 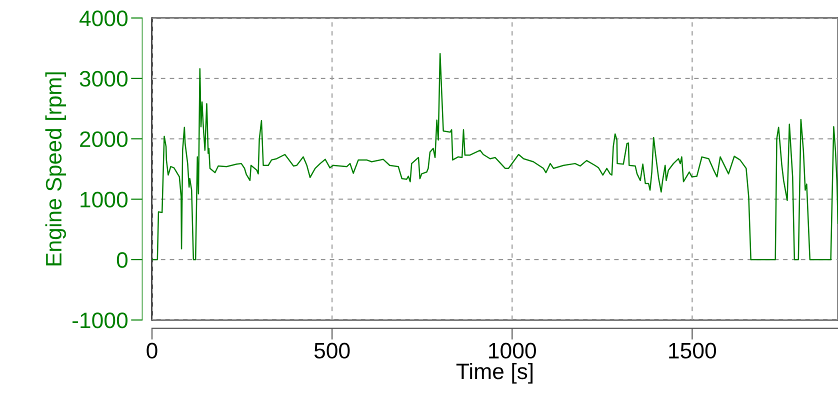 What do you see at coordinates (152, 350) in the screenshot?
I see `x-tick-label: 0` at bounding box center [152, 350].